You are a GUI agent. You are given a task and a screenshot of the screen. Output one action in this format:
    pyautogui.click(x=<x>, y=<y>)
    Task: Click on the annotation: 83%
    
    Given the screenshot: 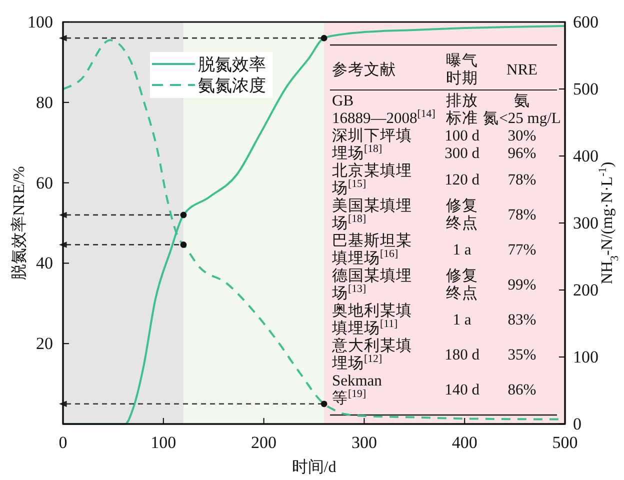 What is the action you would take?
    pyautogui.click(x=522, y=319)
    